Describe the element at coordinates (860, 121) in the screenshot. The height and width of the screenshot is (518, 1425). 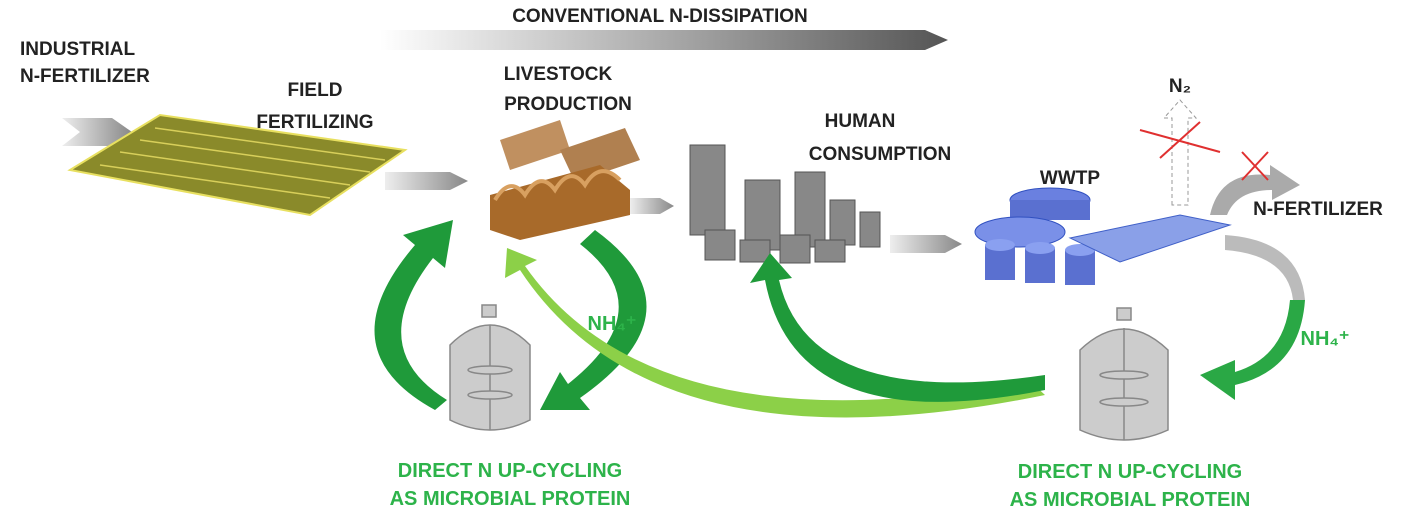
I see `node-label: HUMAN` at that location.